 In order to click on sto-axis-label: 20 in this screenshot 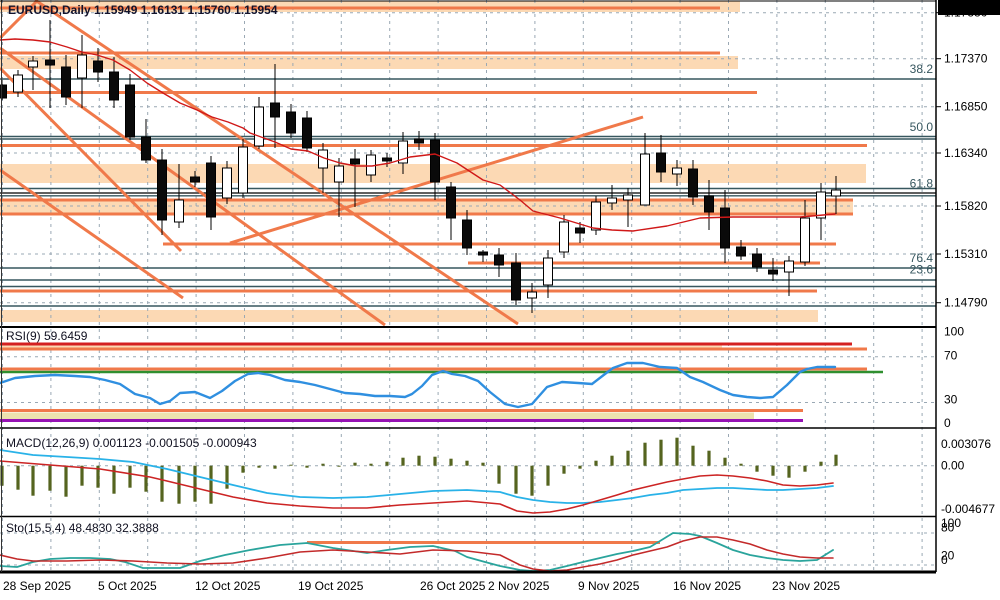, I will do `click(948, 556)`.